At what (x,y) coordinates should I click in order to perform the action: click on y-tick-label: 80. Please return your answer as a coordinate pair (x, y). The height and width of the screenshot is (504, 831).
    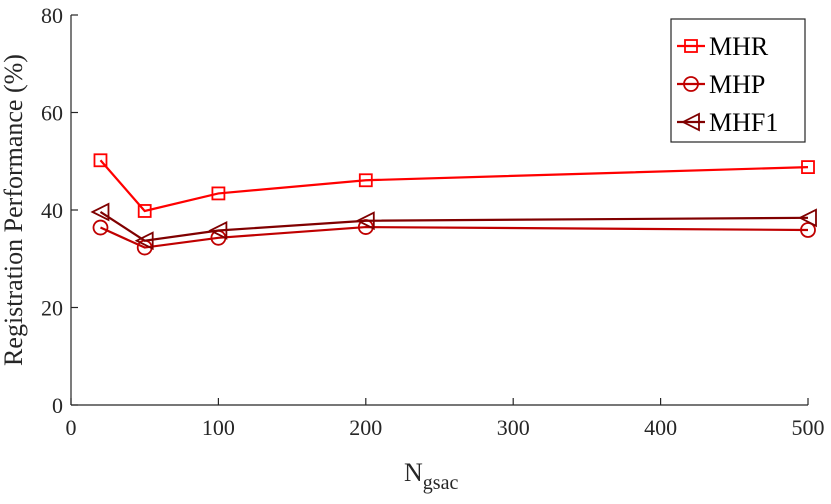
    Looking at the image, I should click on (52, 15).